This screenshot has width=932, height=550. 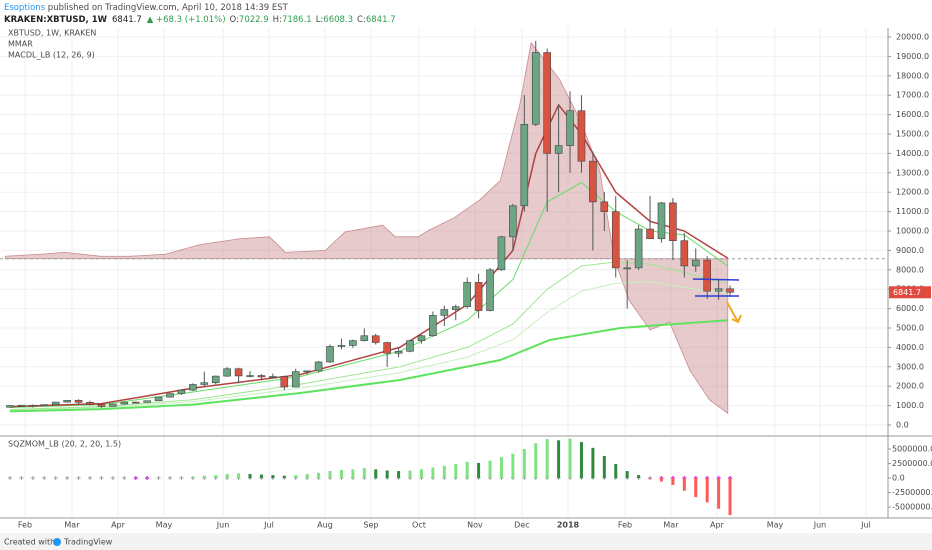 I want to click on drawn-line, so click(x=716, y=279).